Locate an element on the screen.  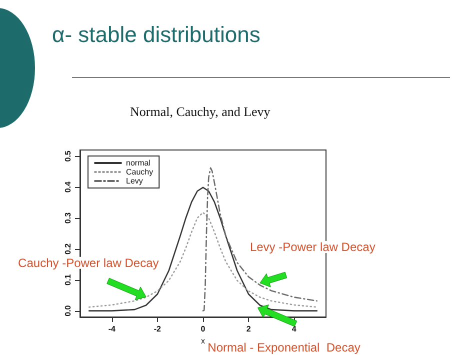
annotation: Cauchy -Power law Decay is located at coordinates (88, 263).